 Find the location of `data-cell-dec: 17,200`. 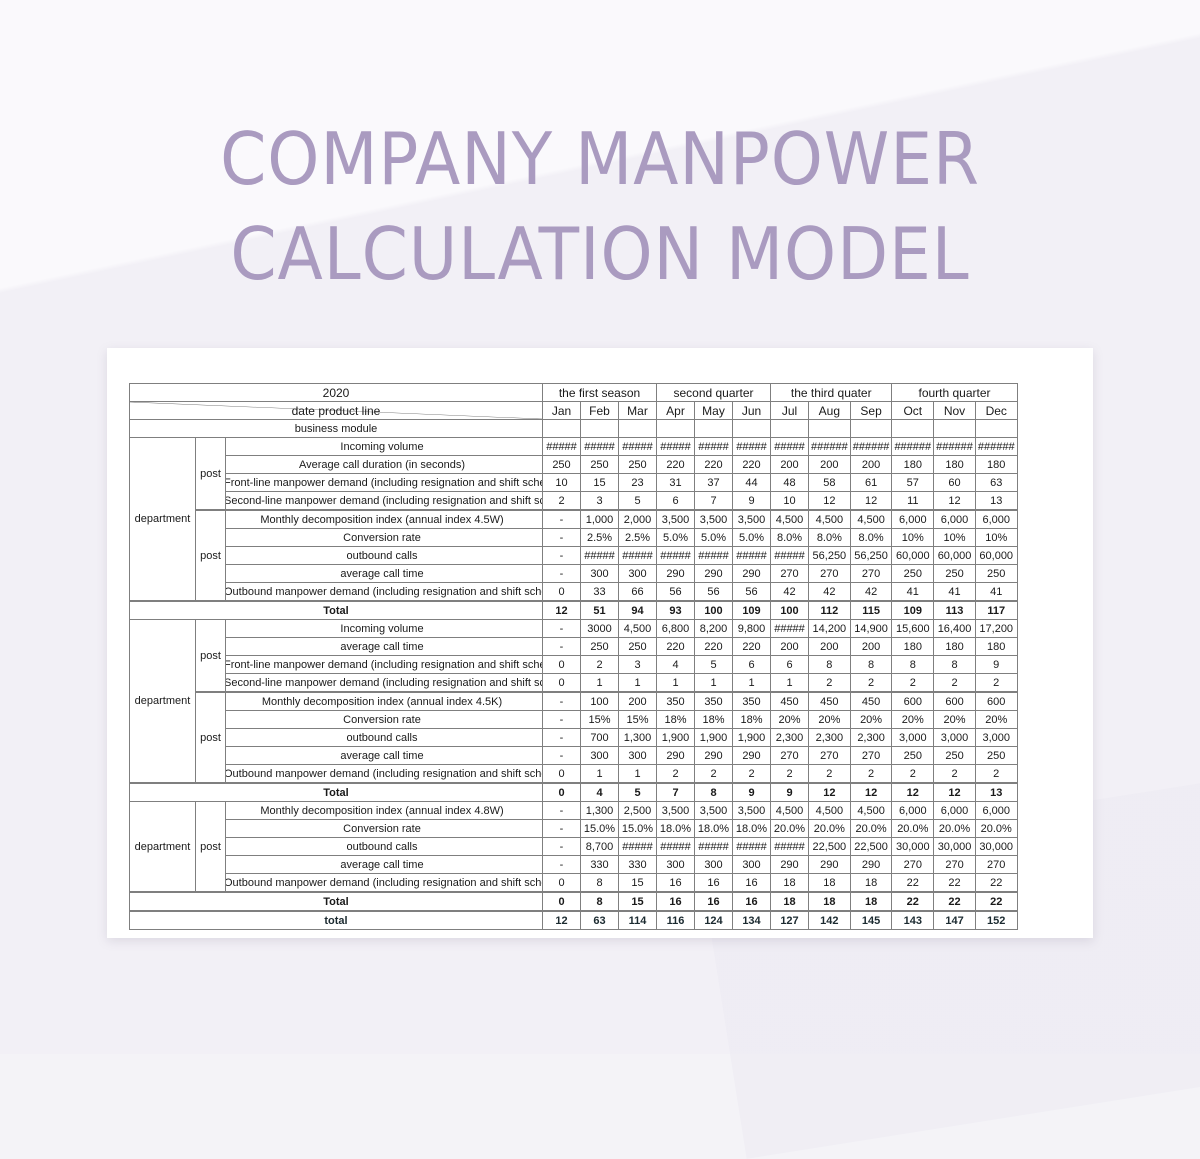

data-cell-dec: 17,200 is located at coordinates (996, 628).